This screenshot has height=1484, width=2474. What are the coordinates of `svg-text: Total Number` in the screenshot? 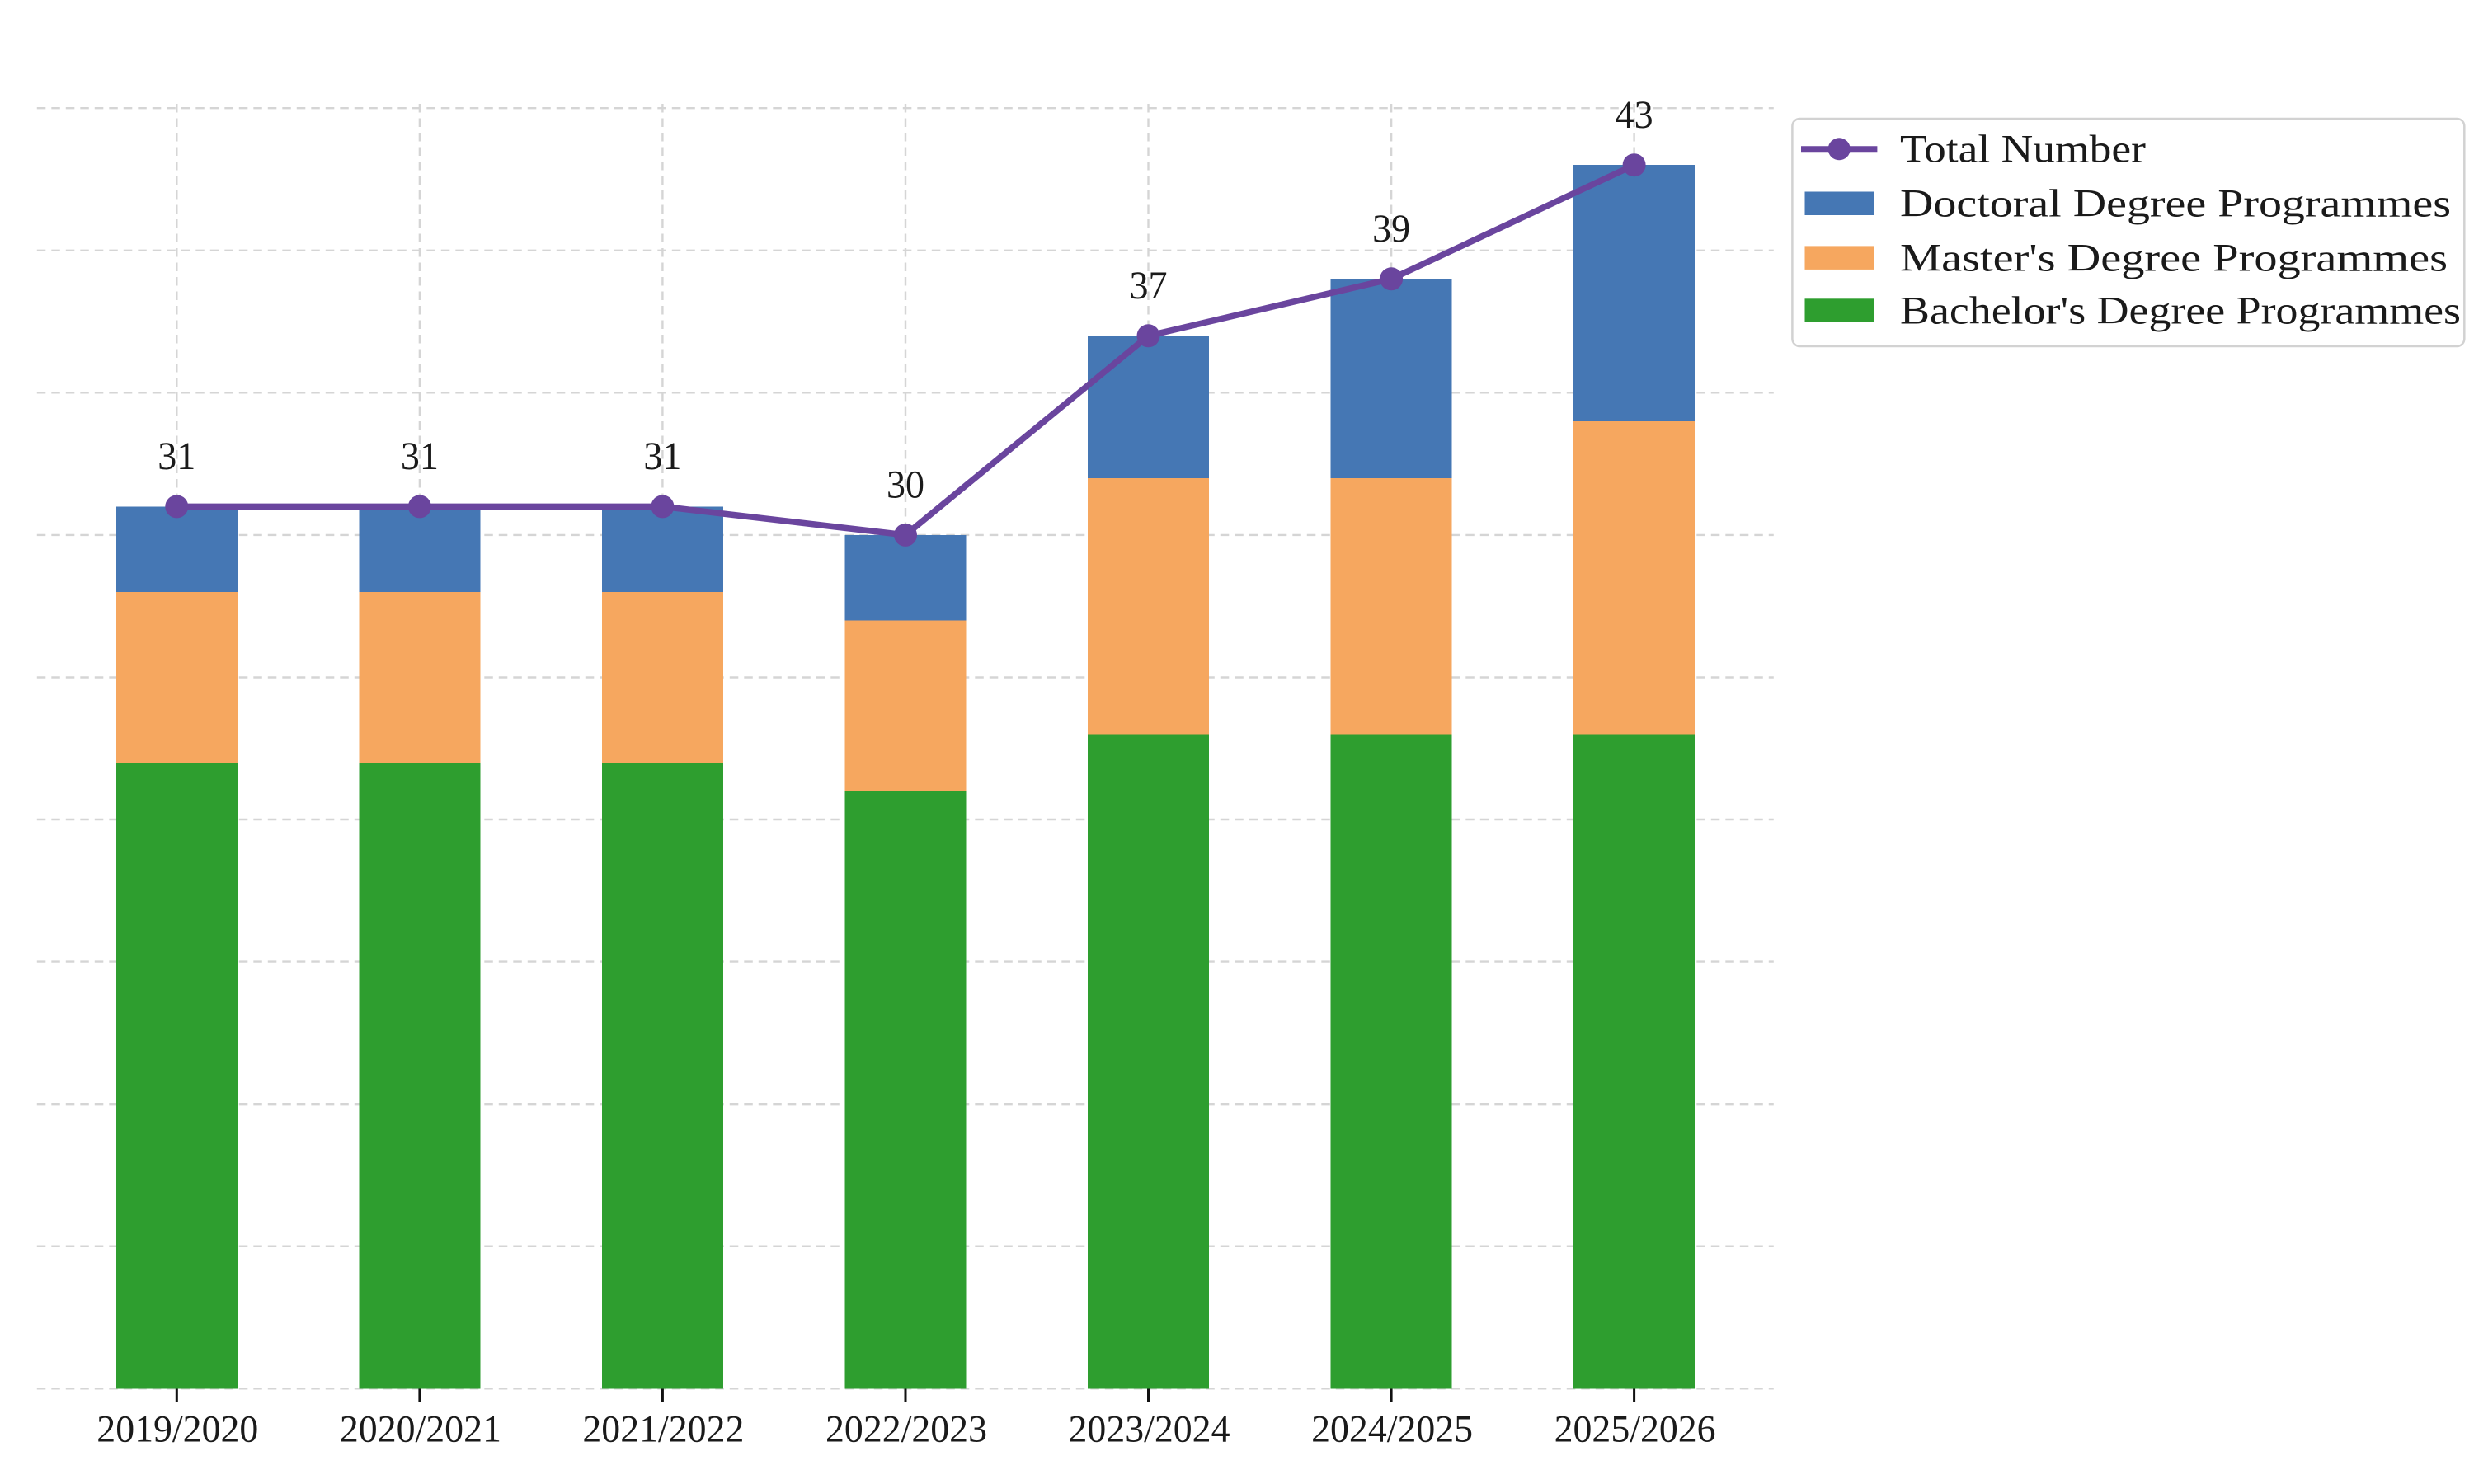 It's located at (2023, 149).